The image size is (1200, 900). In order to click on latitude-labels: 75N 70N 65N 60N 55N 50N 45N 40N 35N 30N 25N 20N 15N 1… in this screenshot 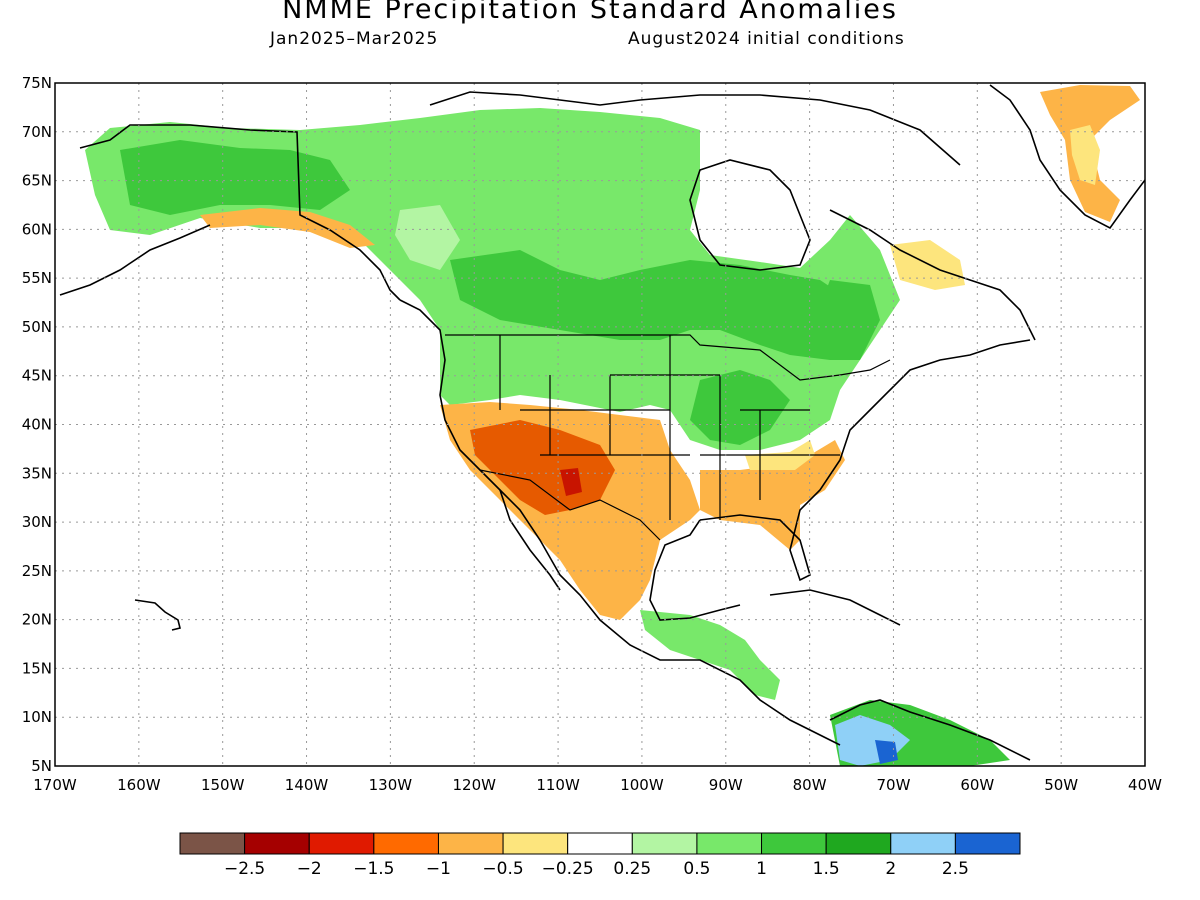, I will do `click(37, 424)`.